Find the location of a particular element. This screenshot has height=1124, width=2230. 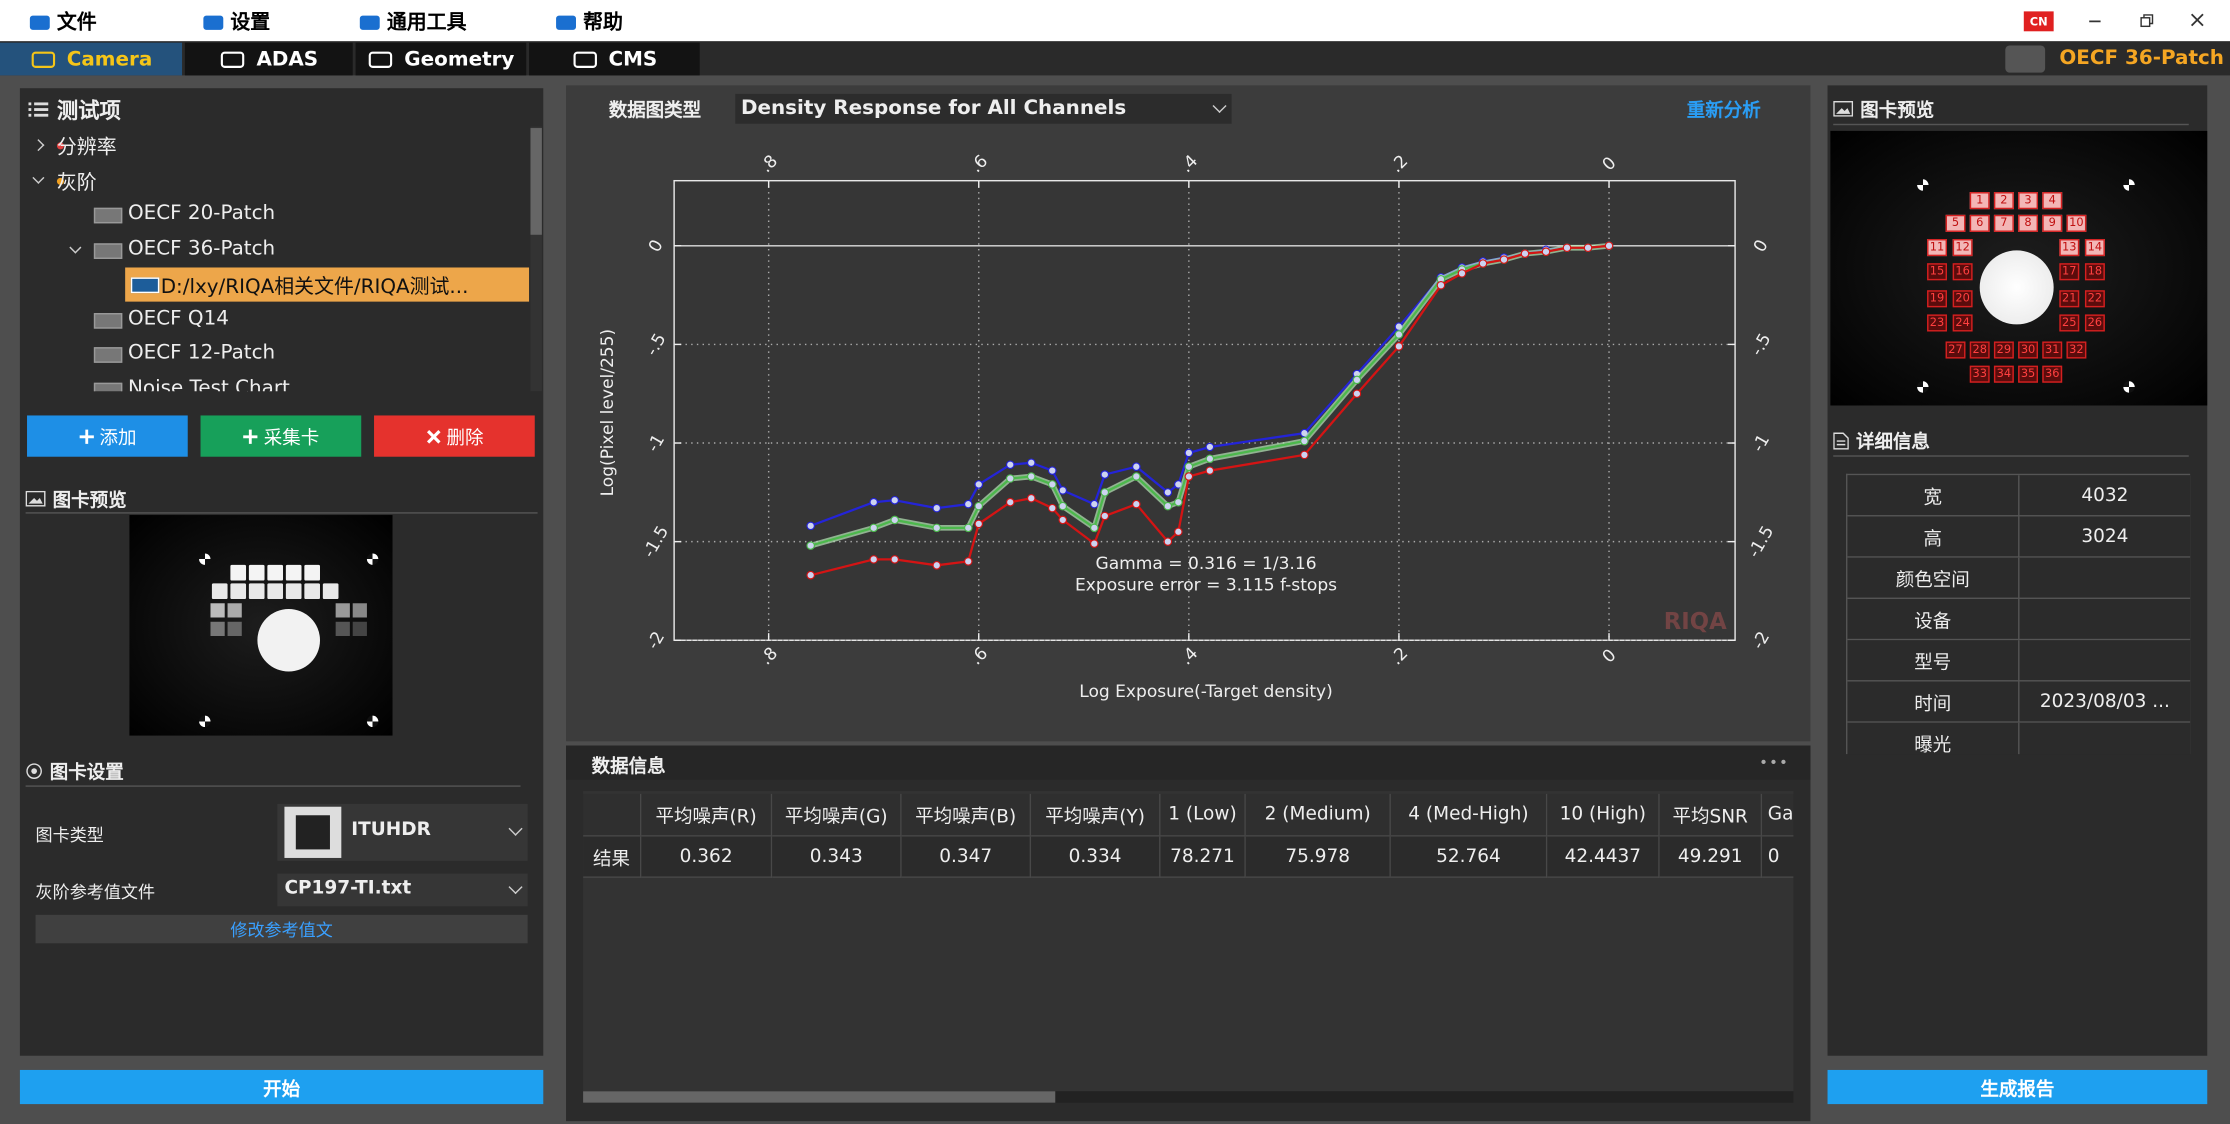

lang-badge: CN is located at coordinates (2038, 21).